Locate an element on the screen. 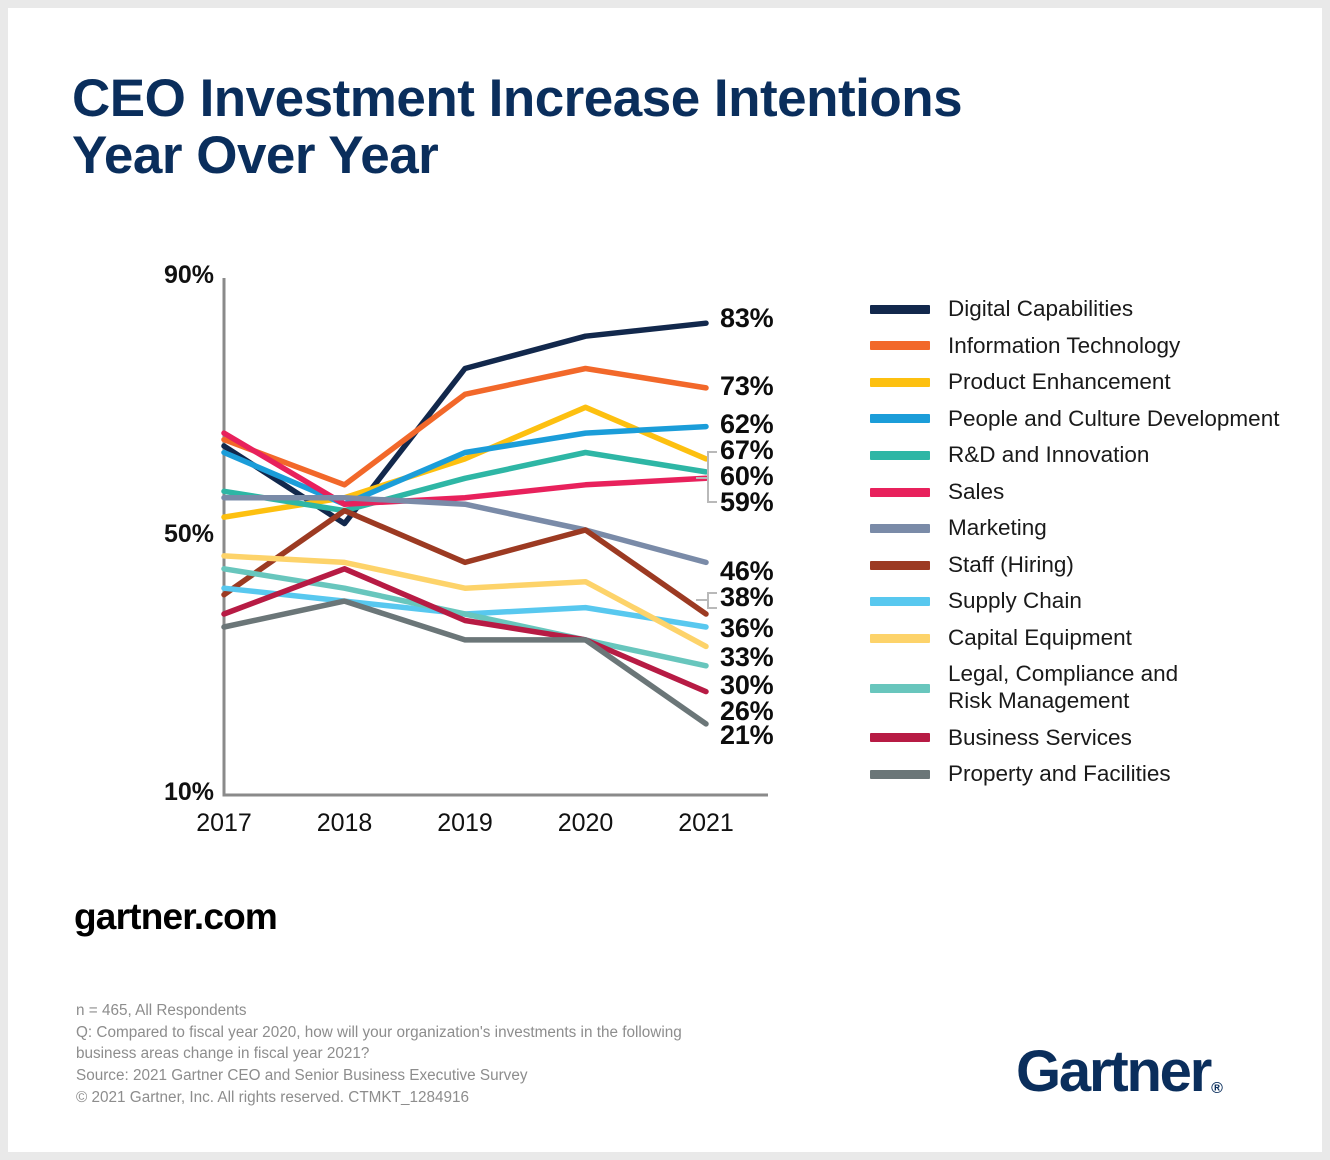  series-end-value-label: 26% is located at coordinates (747, 711).